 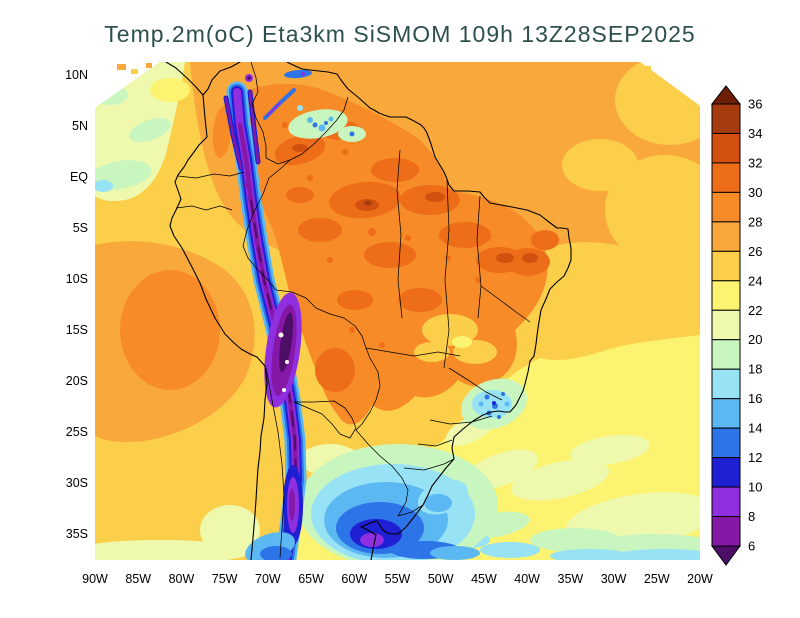 What do you see at coordinates (325, 105) in the screenshot?
I see `guiana-highland-specks` at bounding box center [325, 105].